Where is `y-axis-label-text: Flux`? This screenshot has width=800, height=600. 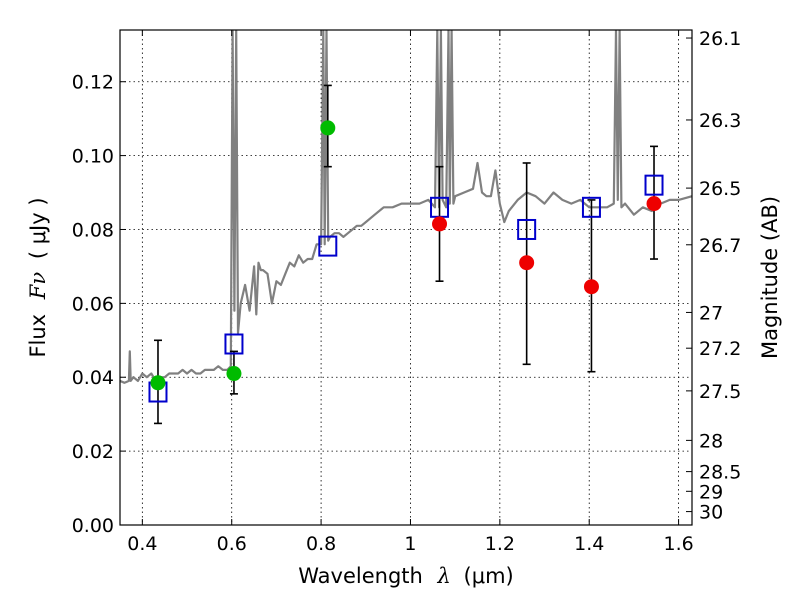 y-axis-label-text: Flux is located at coordinates (38, 336).